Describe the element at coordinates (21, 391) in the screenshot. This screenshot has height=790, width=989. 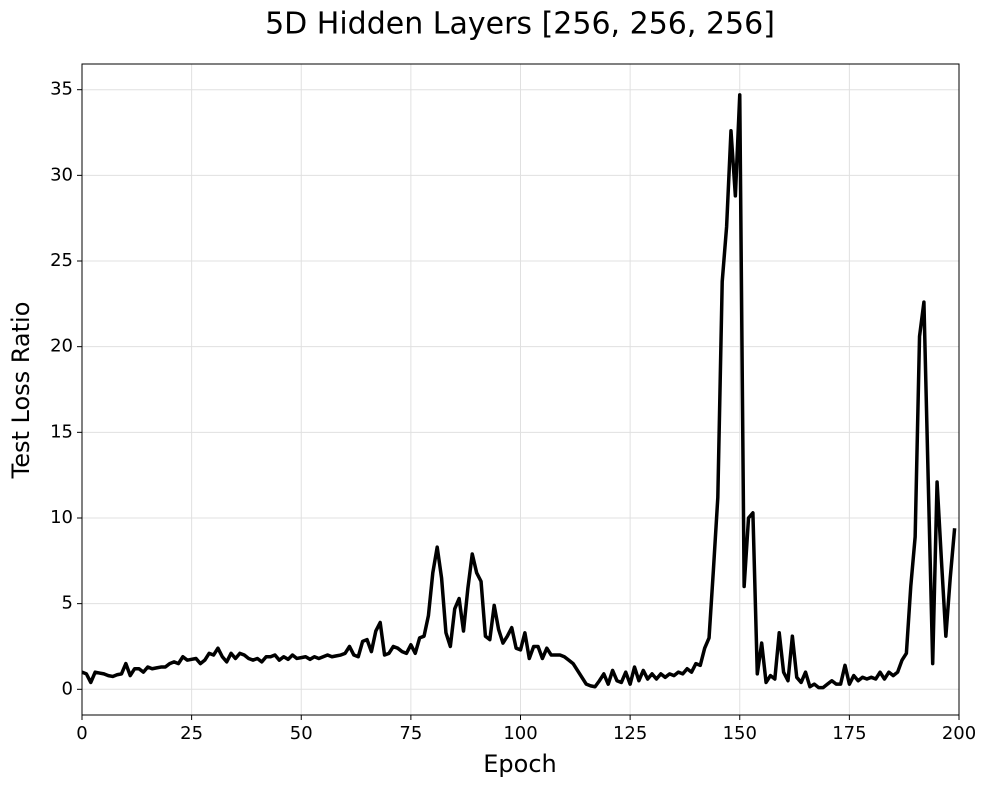
I see `y-axis-label: Test Loss Ratio` at that location.